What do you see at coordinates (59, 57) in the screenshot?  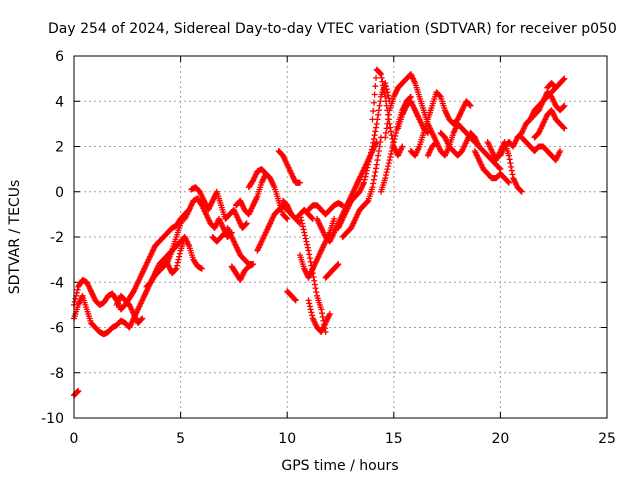 I see `y-tick-label: 6` at bounding box center [59, 57].